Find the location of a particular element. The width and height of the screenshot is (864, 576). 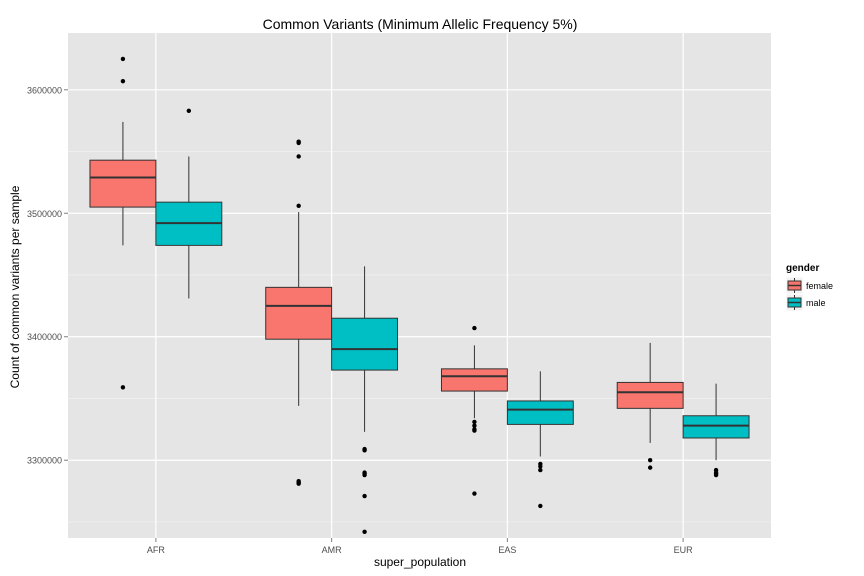

box-female-AFR is located at coordinates (123, 223).